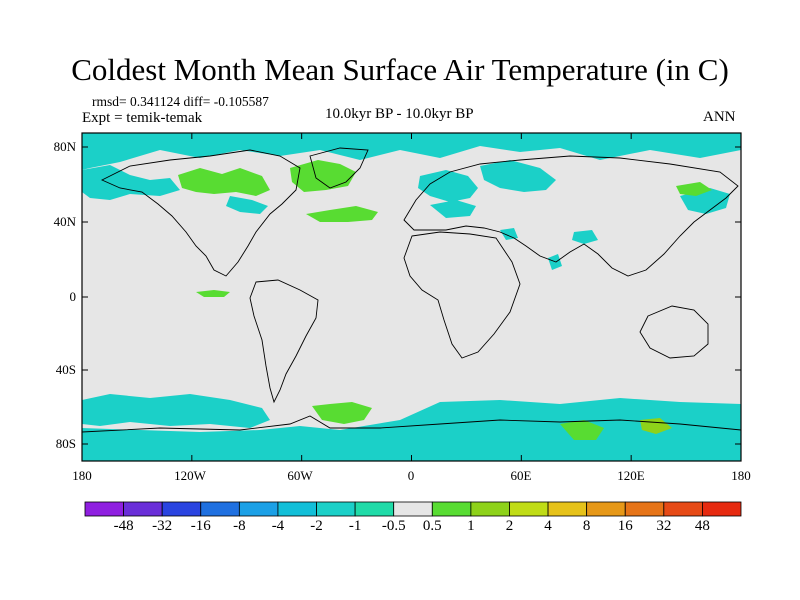 Image resolution: width=800 pixels, height=600 pixels. What do you see at coordinates (300, 475) in the screenshot?
I see `lon-label-60w: 60W` at bounding box center [300, 475].